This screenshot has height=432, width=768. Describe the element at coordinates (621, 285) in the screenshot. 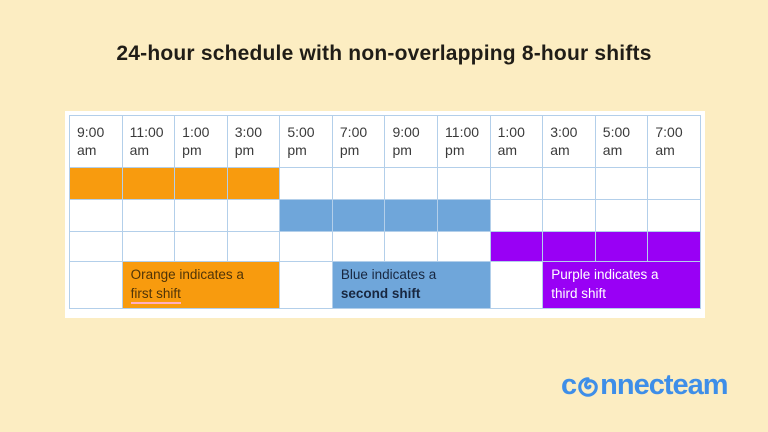

I see `legend-purple-block: Purple indicates a third shift` at that location.